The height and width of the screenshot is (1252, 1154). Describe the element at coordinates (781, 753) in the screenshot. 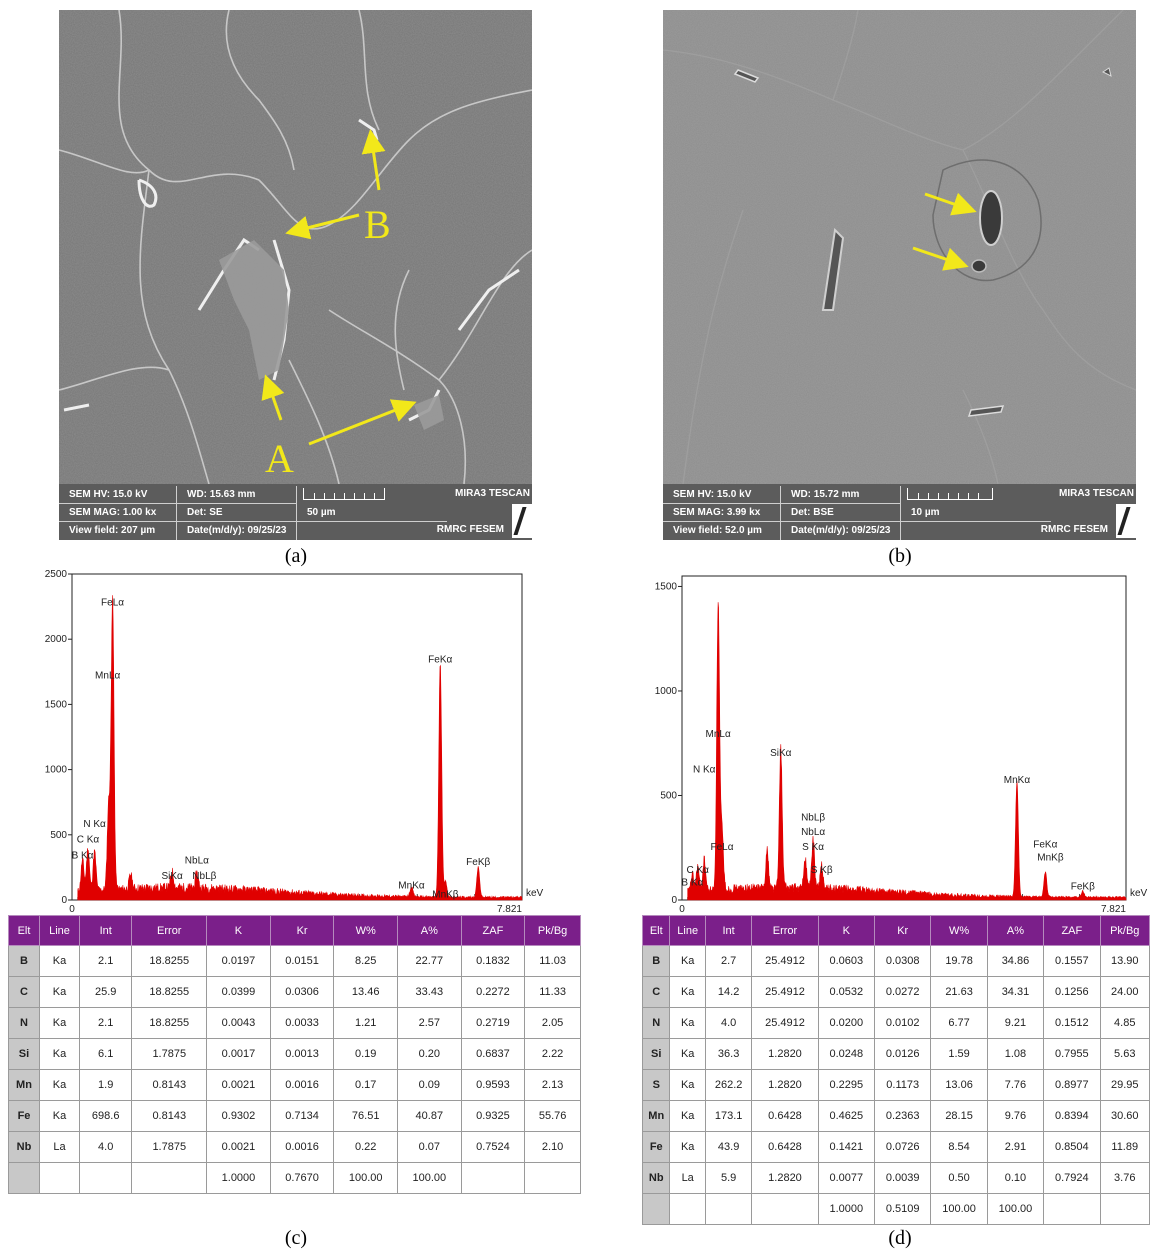

I see `peak-label: SiKα` at that location.